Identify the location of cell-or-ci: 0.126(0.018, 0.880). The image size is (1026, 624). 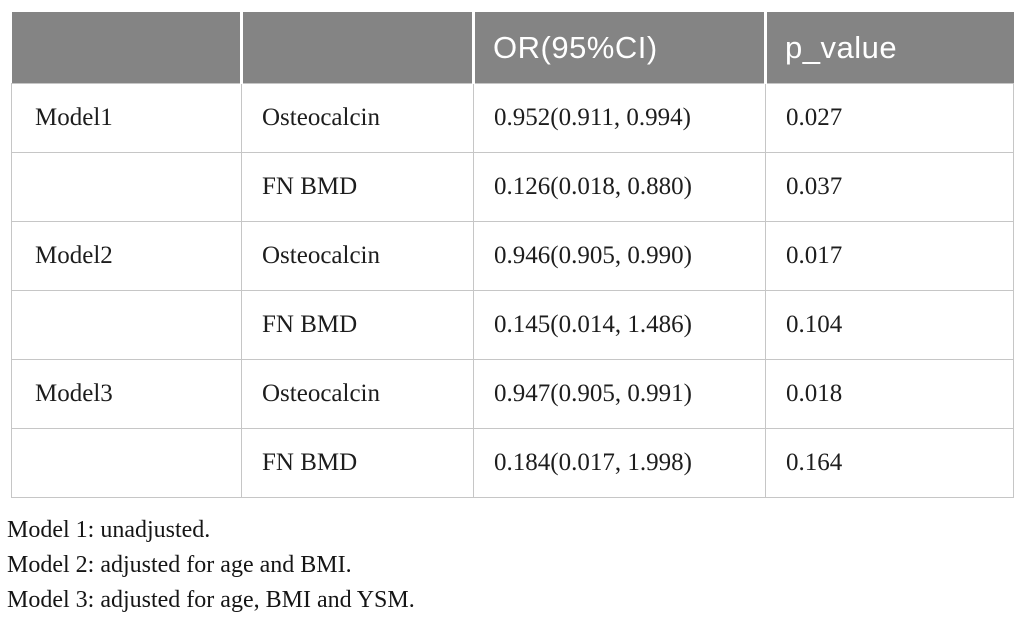
(619, 187).